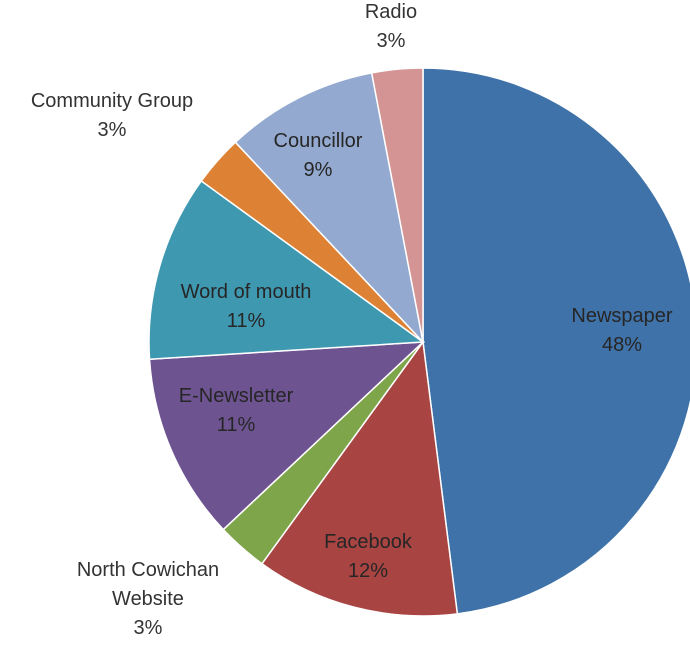  I want to click on slice-e-newsletter, so click(287, 436).